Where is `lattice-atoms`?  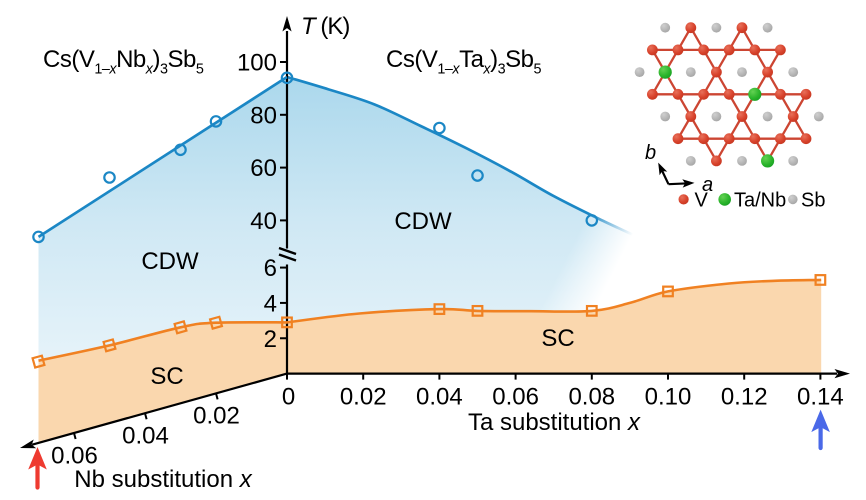
lattice-atoms is located at coordinates (729, 95).